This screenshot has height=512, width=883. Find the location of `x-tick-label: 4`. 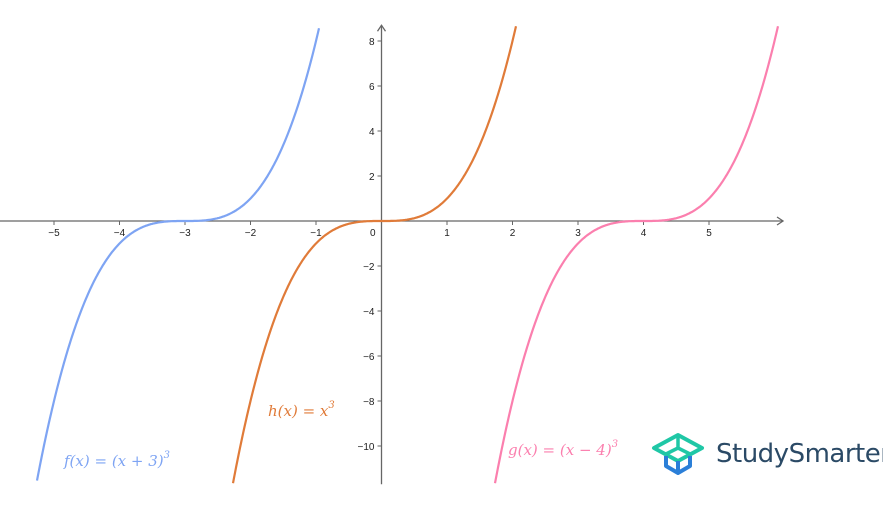

x-tick-label: 4 is located at coordinates (644, 233).